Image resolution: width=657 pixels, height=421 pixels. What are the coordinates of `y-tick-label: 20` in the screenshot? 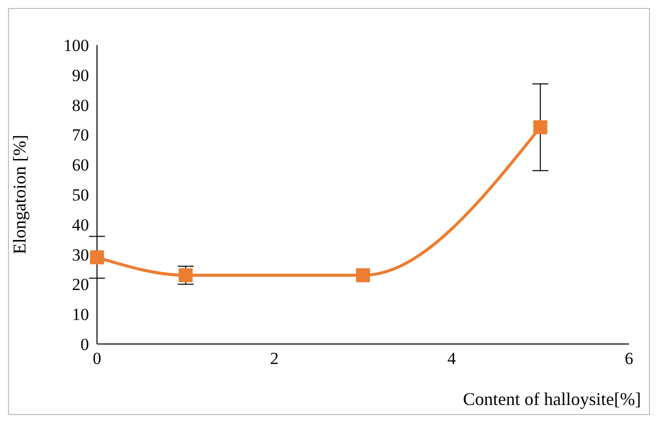 It's located at (80, 284).